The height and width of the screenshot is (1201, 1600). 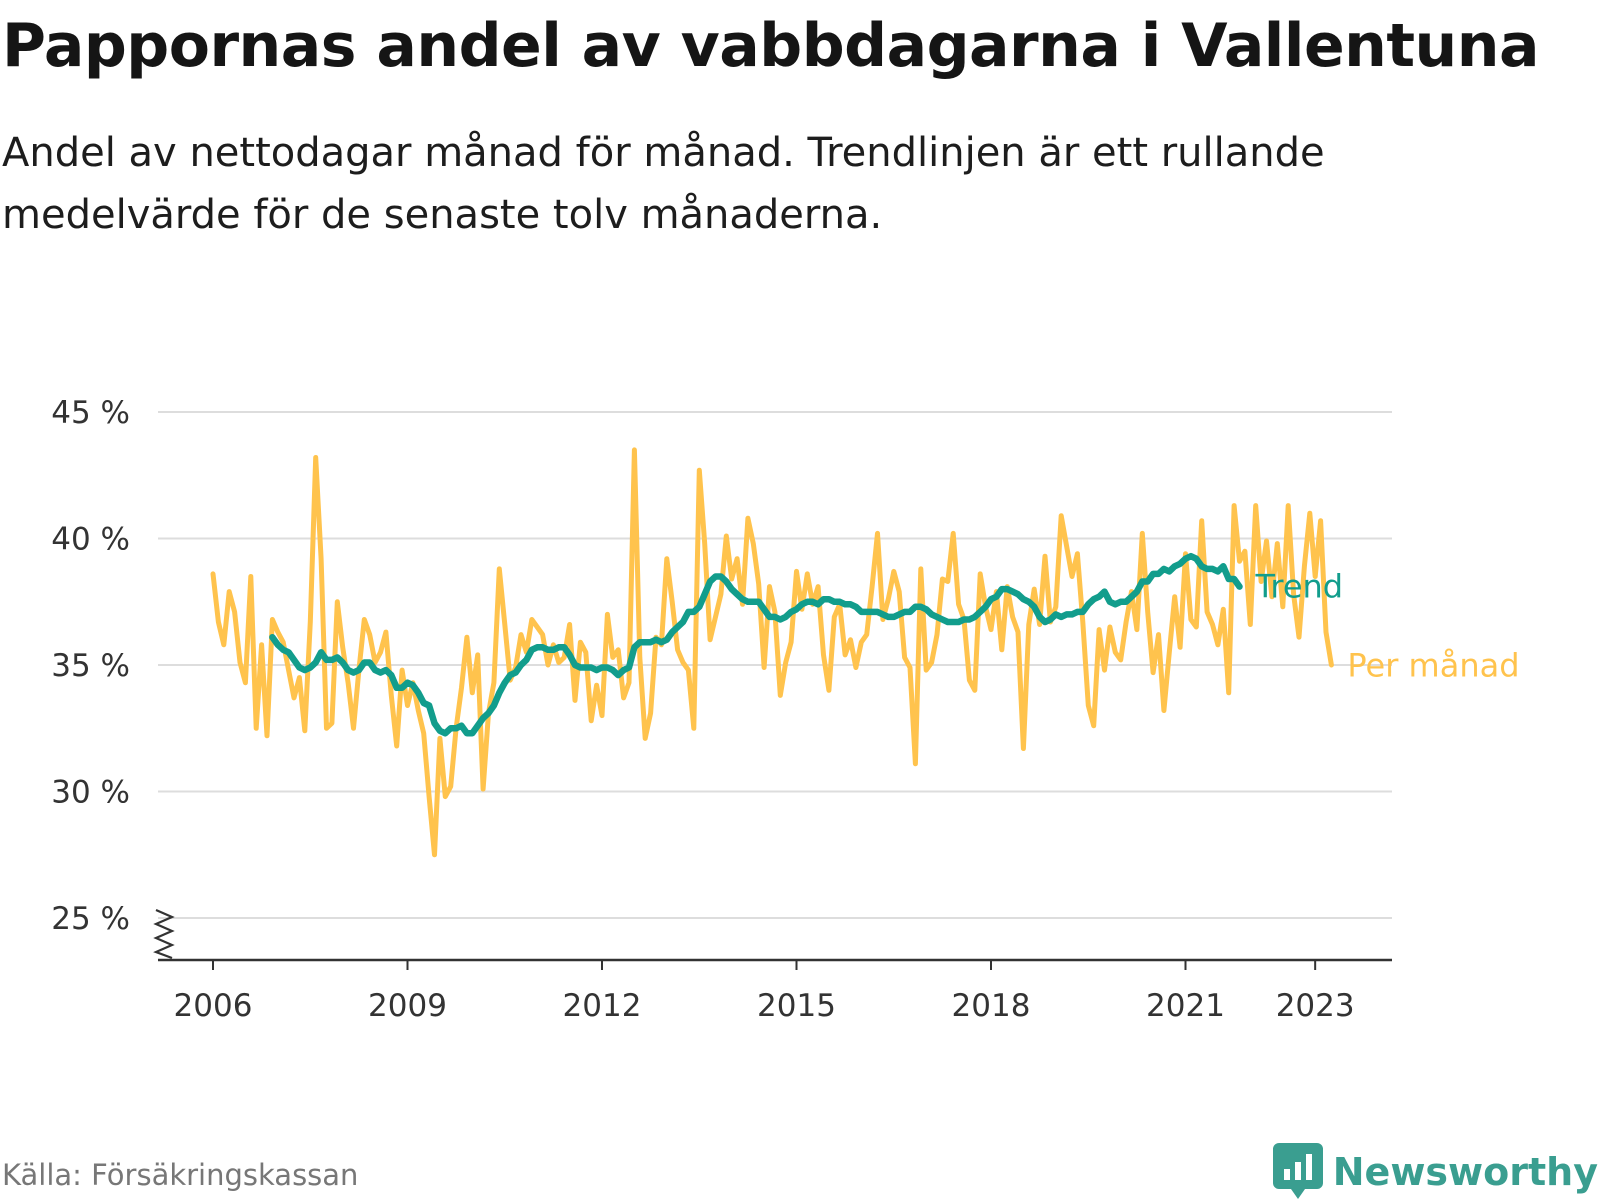 What do you see at coordinates (180, 1175) in the screenshot?
I see `source-note: Källa: Försäkringskassan` at bounding box center [180, 1175].